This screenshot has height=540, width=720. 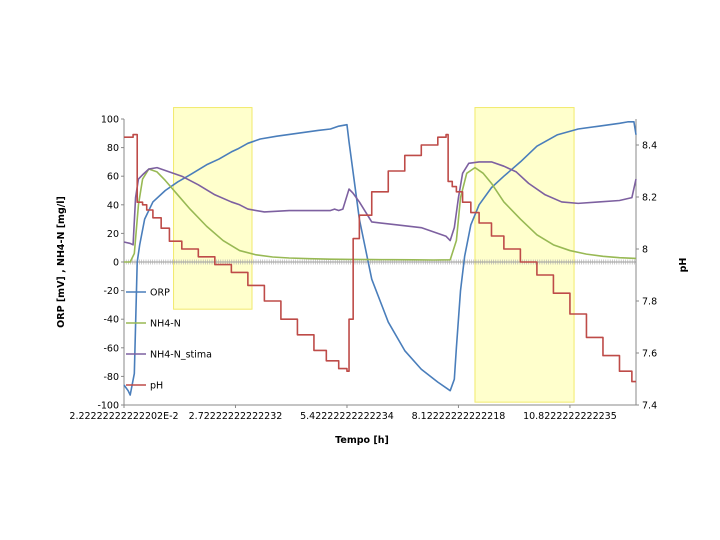 I want to click on left-tick-label: -60, so click(x=111, y=348).